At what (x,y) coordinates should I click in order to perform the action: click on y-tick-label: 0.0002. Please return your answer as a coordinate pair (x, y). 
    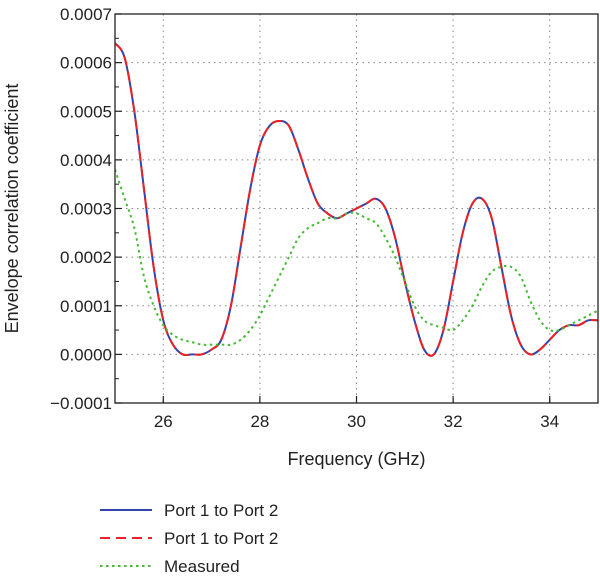
    Looking at the image, I should click on (86, 257).